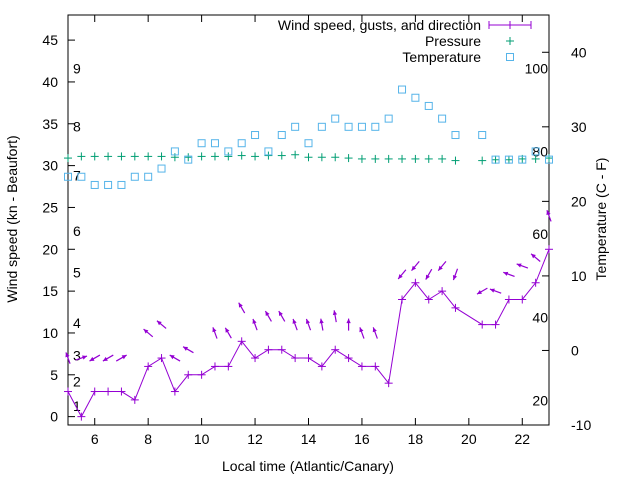 This screenshot has height=480, width=640. I want to click on beaufort-label: 2, so click(77, 381).